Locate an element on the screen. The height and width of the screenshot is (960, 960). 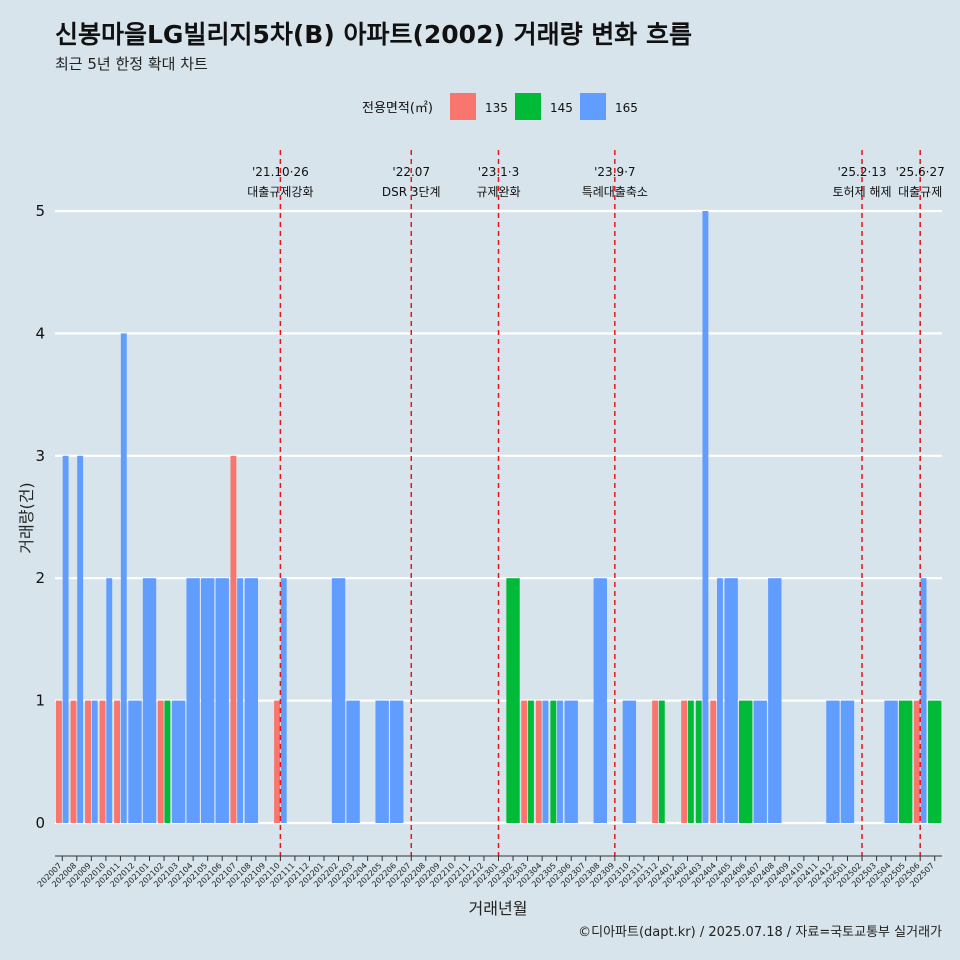
y-tick-label: 3 is located at coordinates (40, 456).